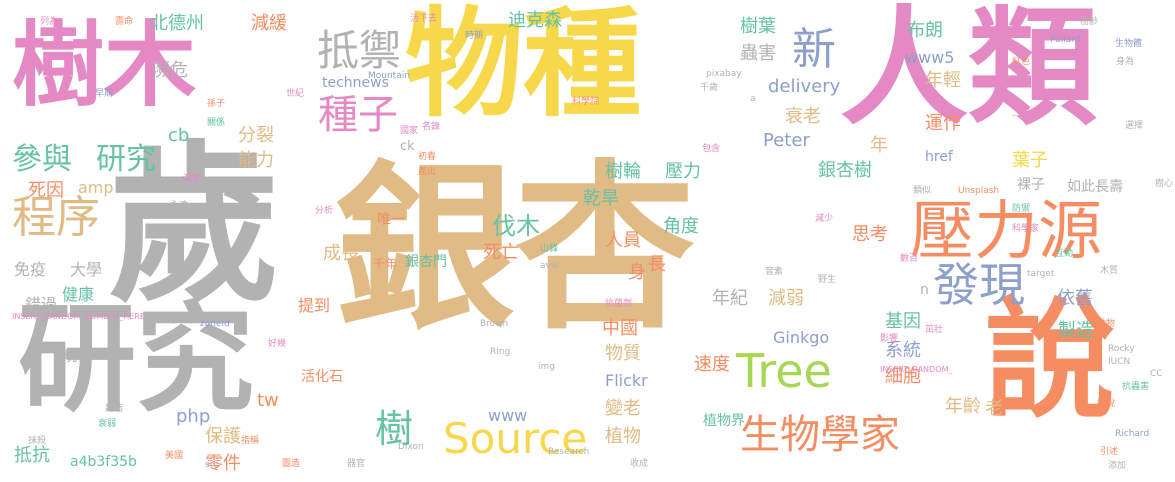 This screenshot has height=482, width=1175. Describe the element at coordinates (979, 191) in the screenshot. I see `word-unsplash: Unsplash` at that location.